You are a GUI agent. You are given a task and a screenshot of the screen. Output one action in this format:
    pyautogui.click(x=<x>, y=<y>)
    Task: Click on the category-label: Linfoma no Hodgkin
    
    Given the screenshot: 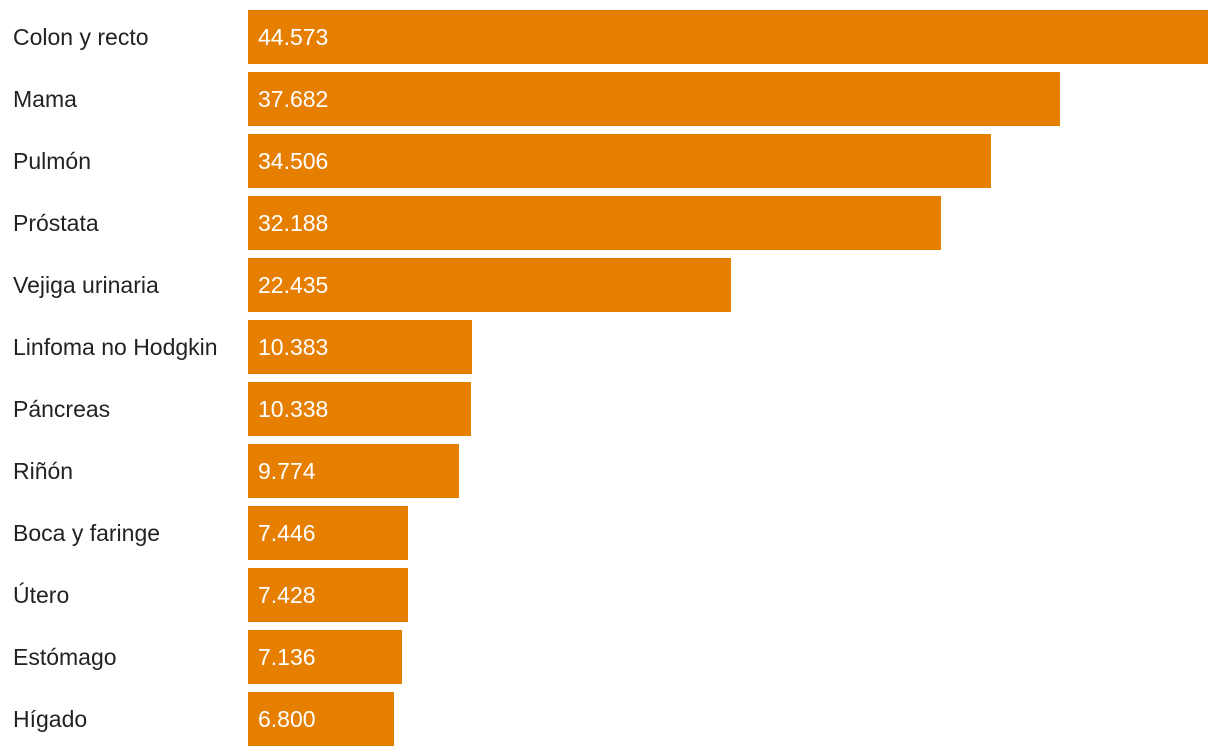 What is the action you would take?
    pyautogui.click(x=115, y=347)
    